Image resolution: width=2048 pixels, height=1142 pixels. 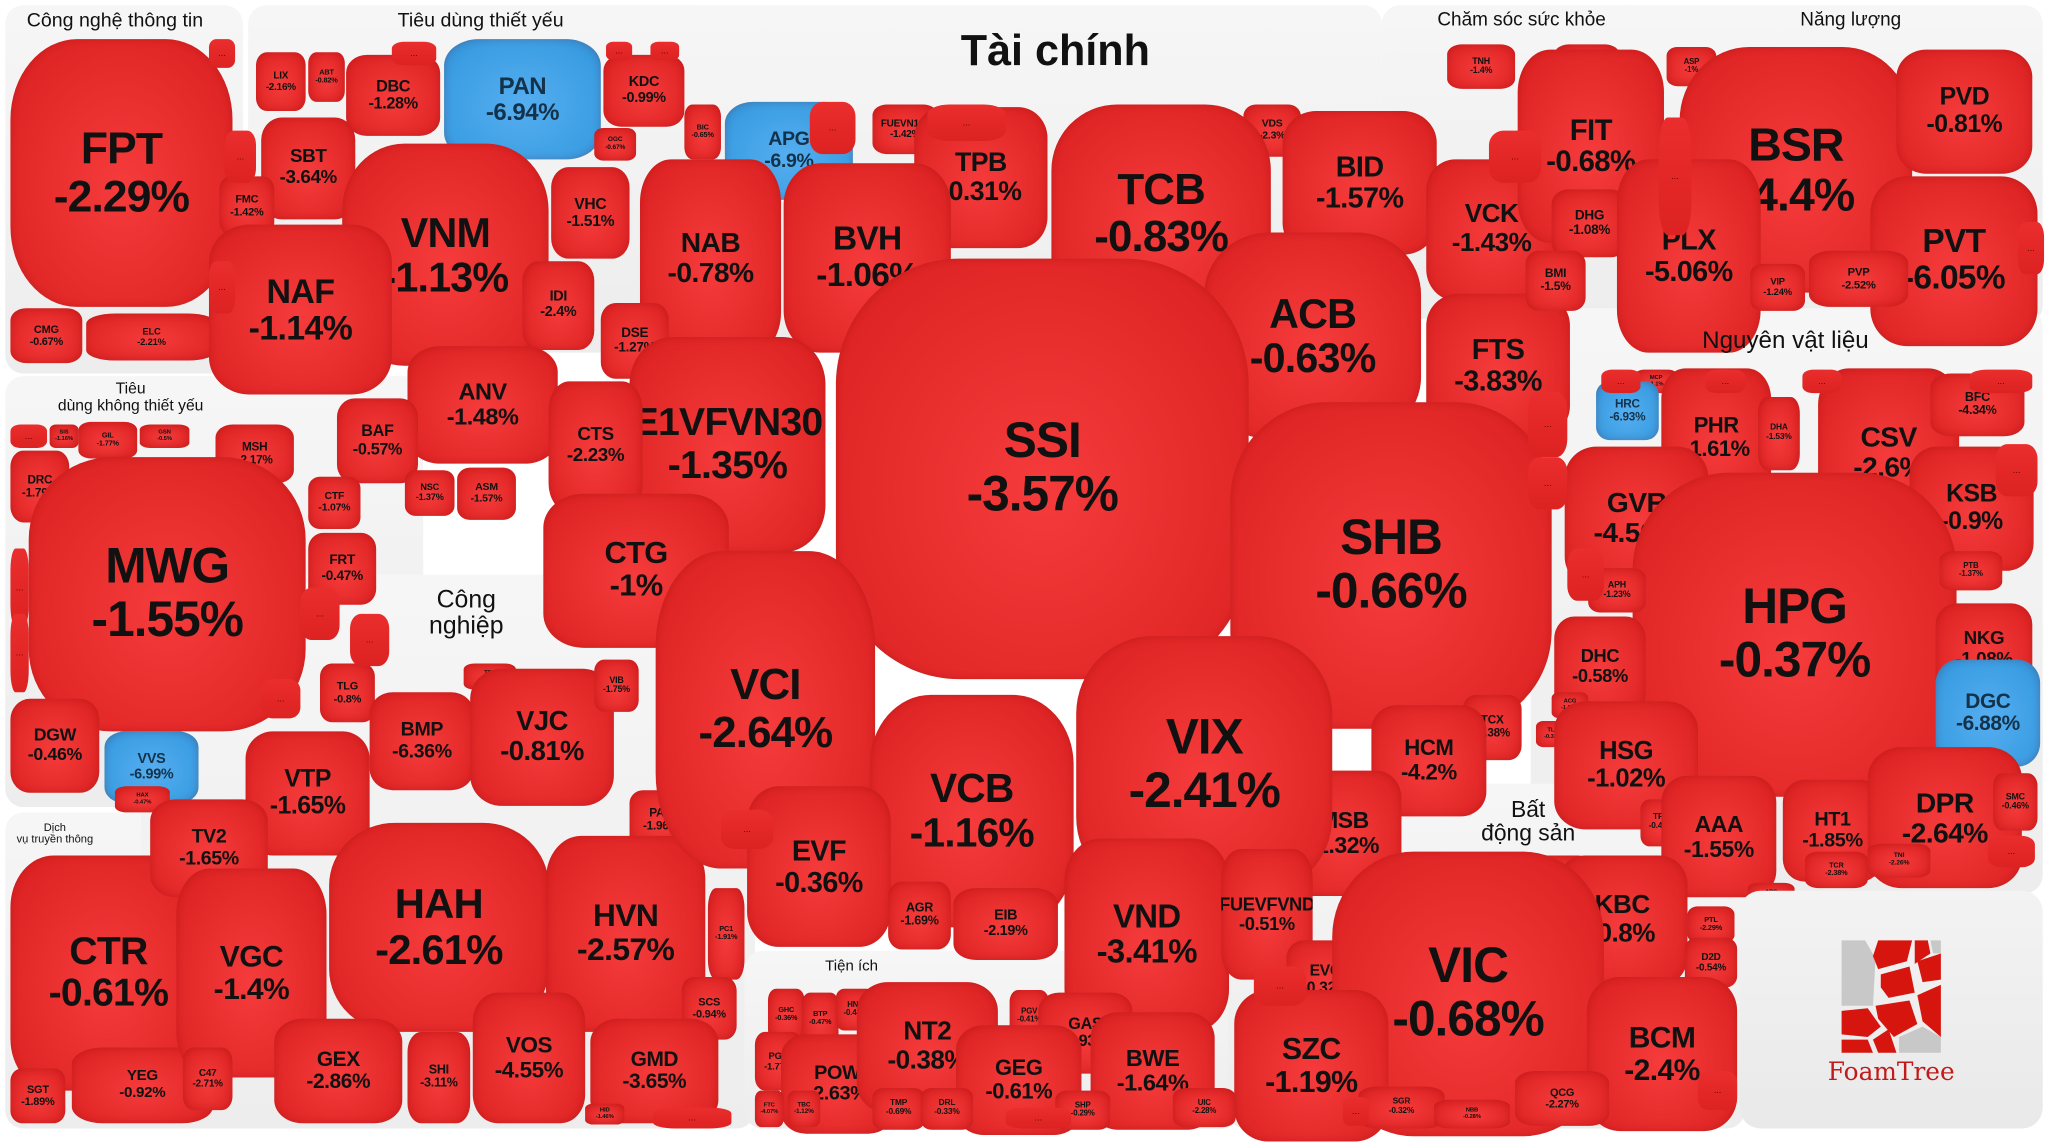 I want to click on stock-cell-baf: BAF -0.57%, so click(x=377, y=441).